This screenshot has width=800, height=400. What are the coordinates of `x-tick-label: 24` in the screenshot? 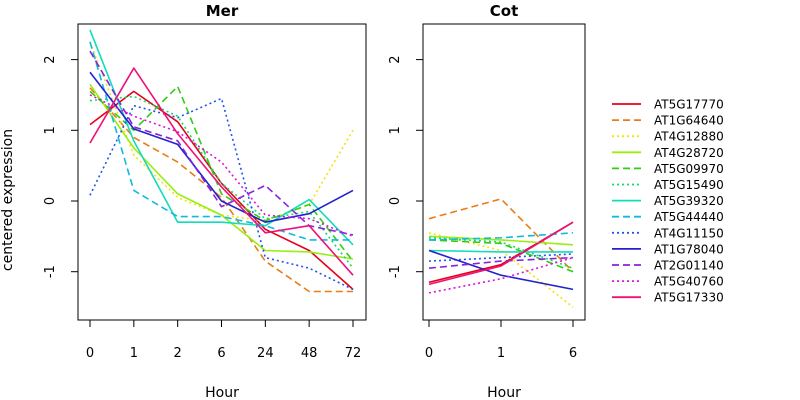 It's located at (265, 353).